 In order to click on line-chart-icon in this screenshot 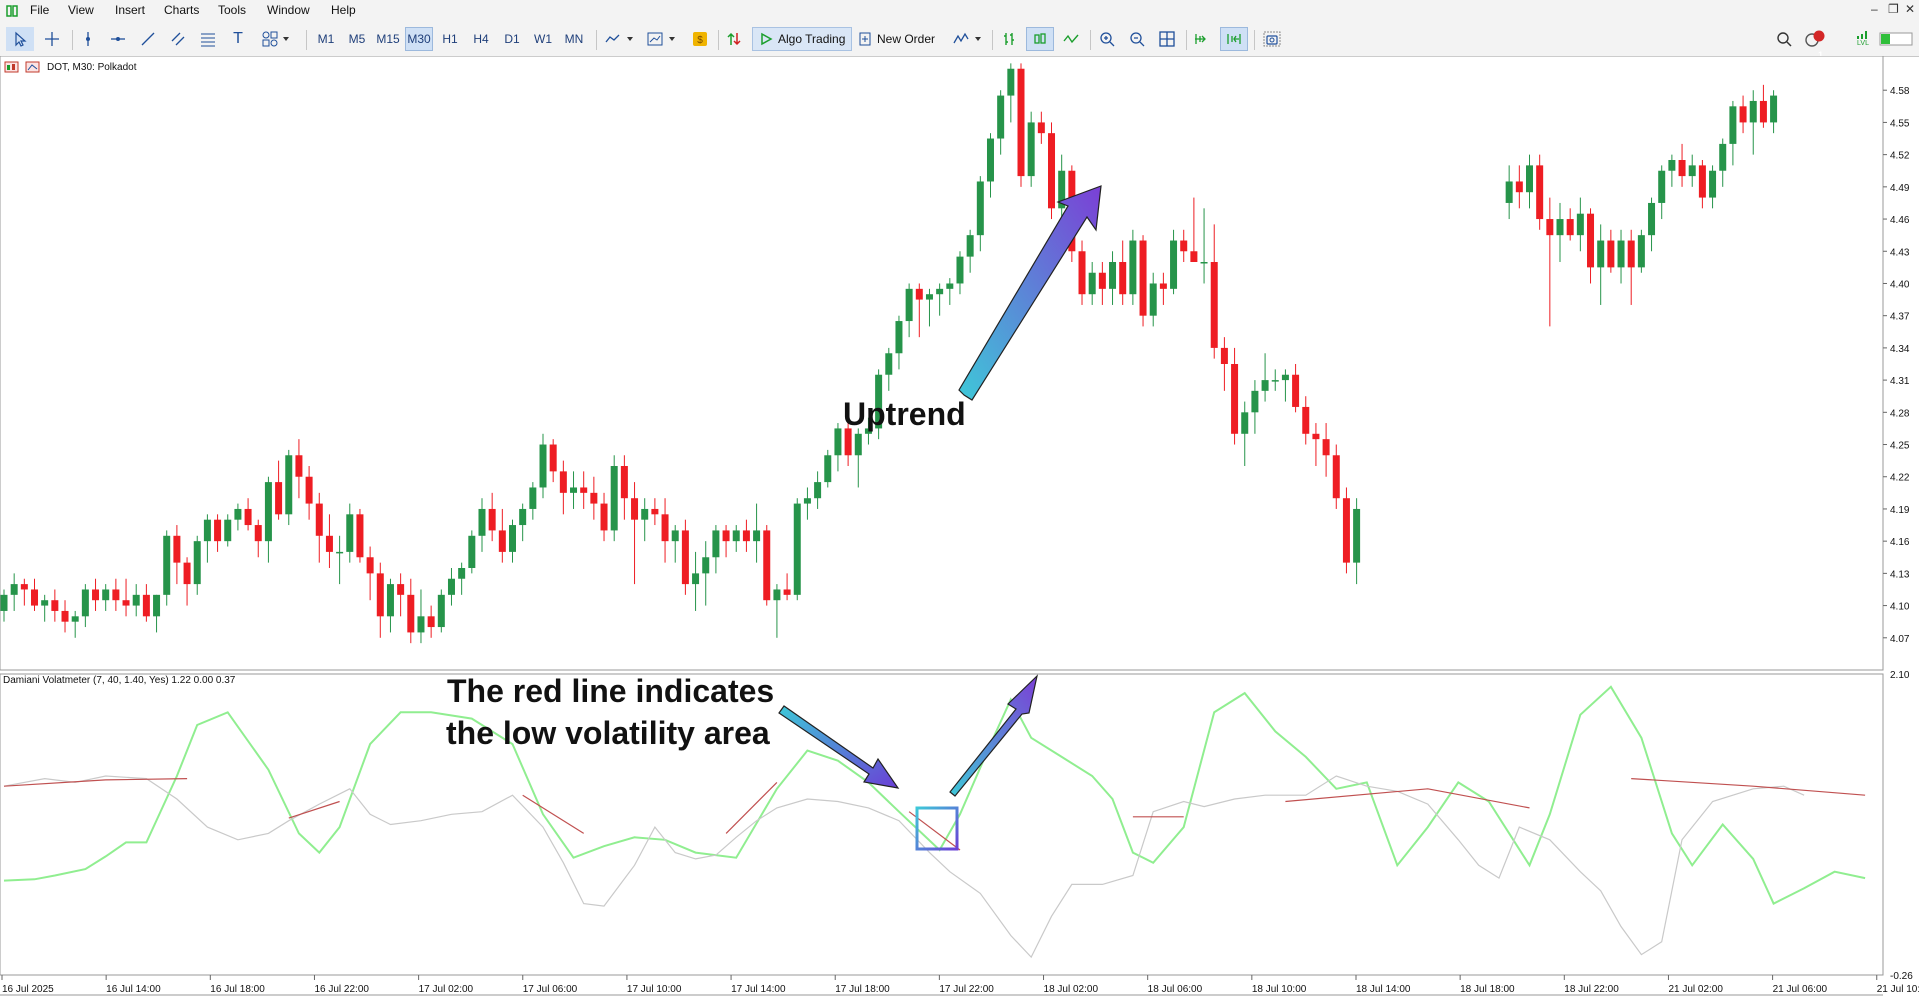, I will do `click(1071, 39)`.